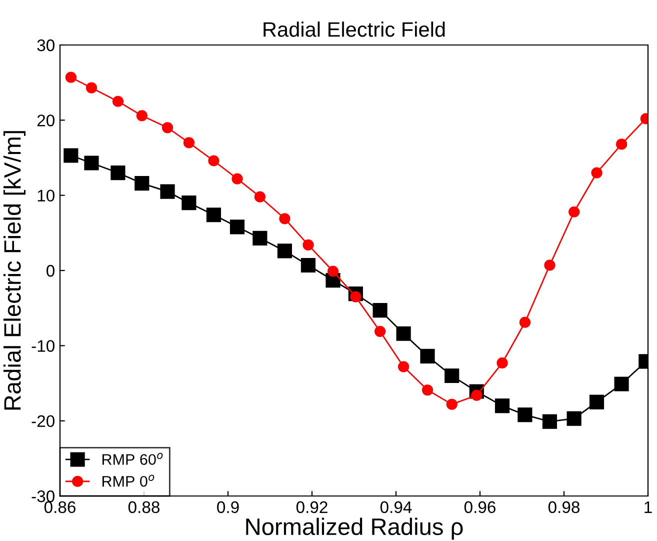 The width and height of the screenshot is (657, 541). Describe the element at coordinates (564, 507) in the screenshot. I see `x-tick-label: 0.98` at that location.